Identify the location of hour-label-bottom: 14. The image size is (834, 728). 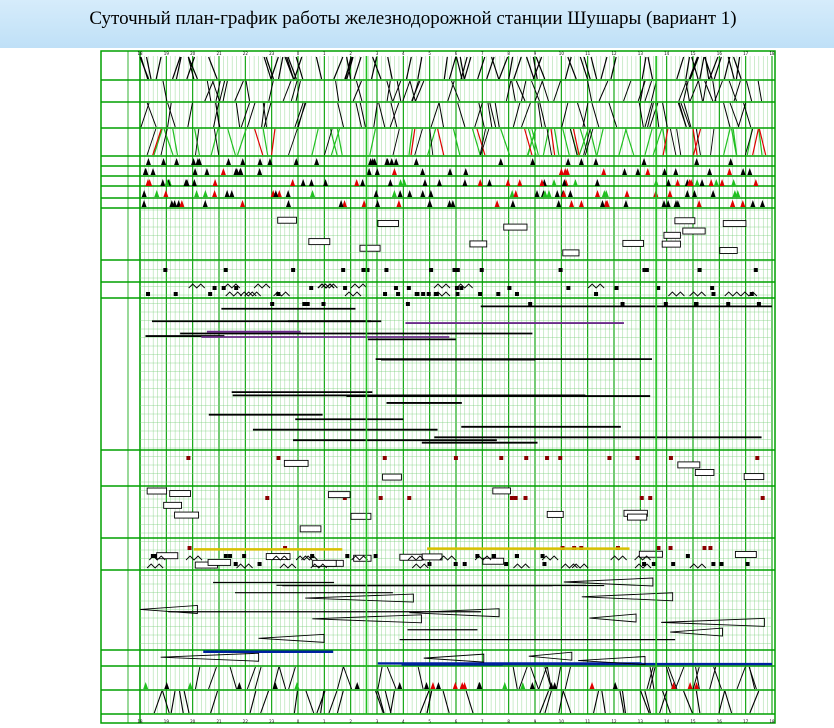
(667, 721).